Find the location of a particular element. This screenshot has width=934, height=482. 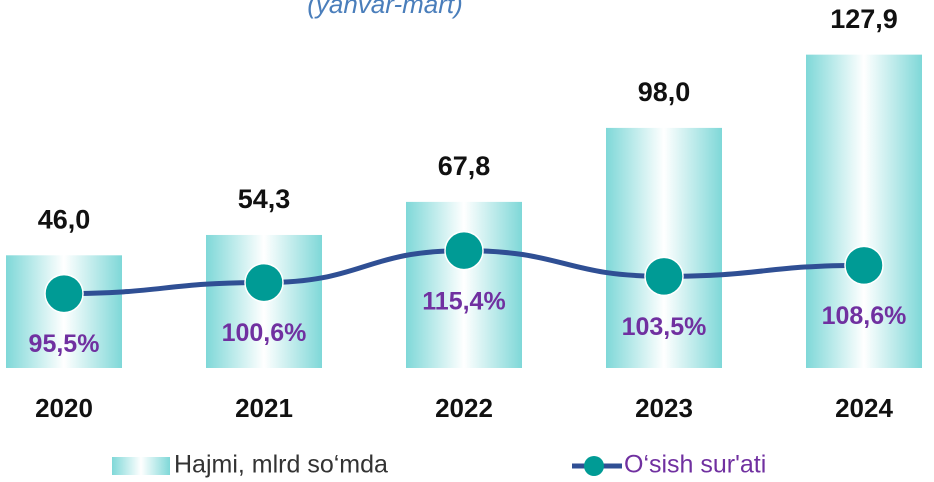

legend-label: O‘sish sur'ati is located at coordinates (695, 465).